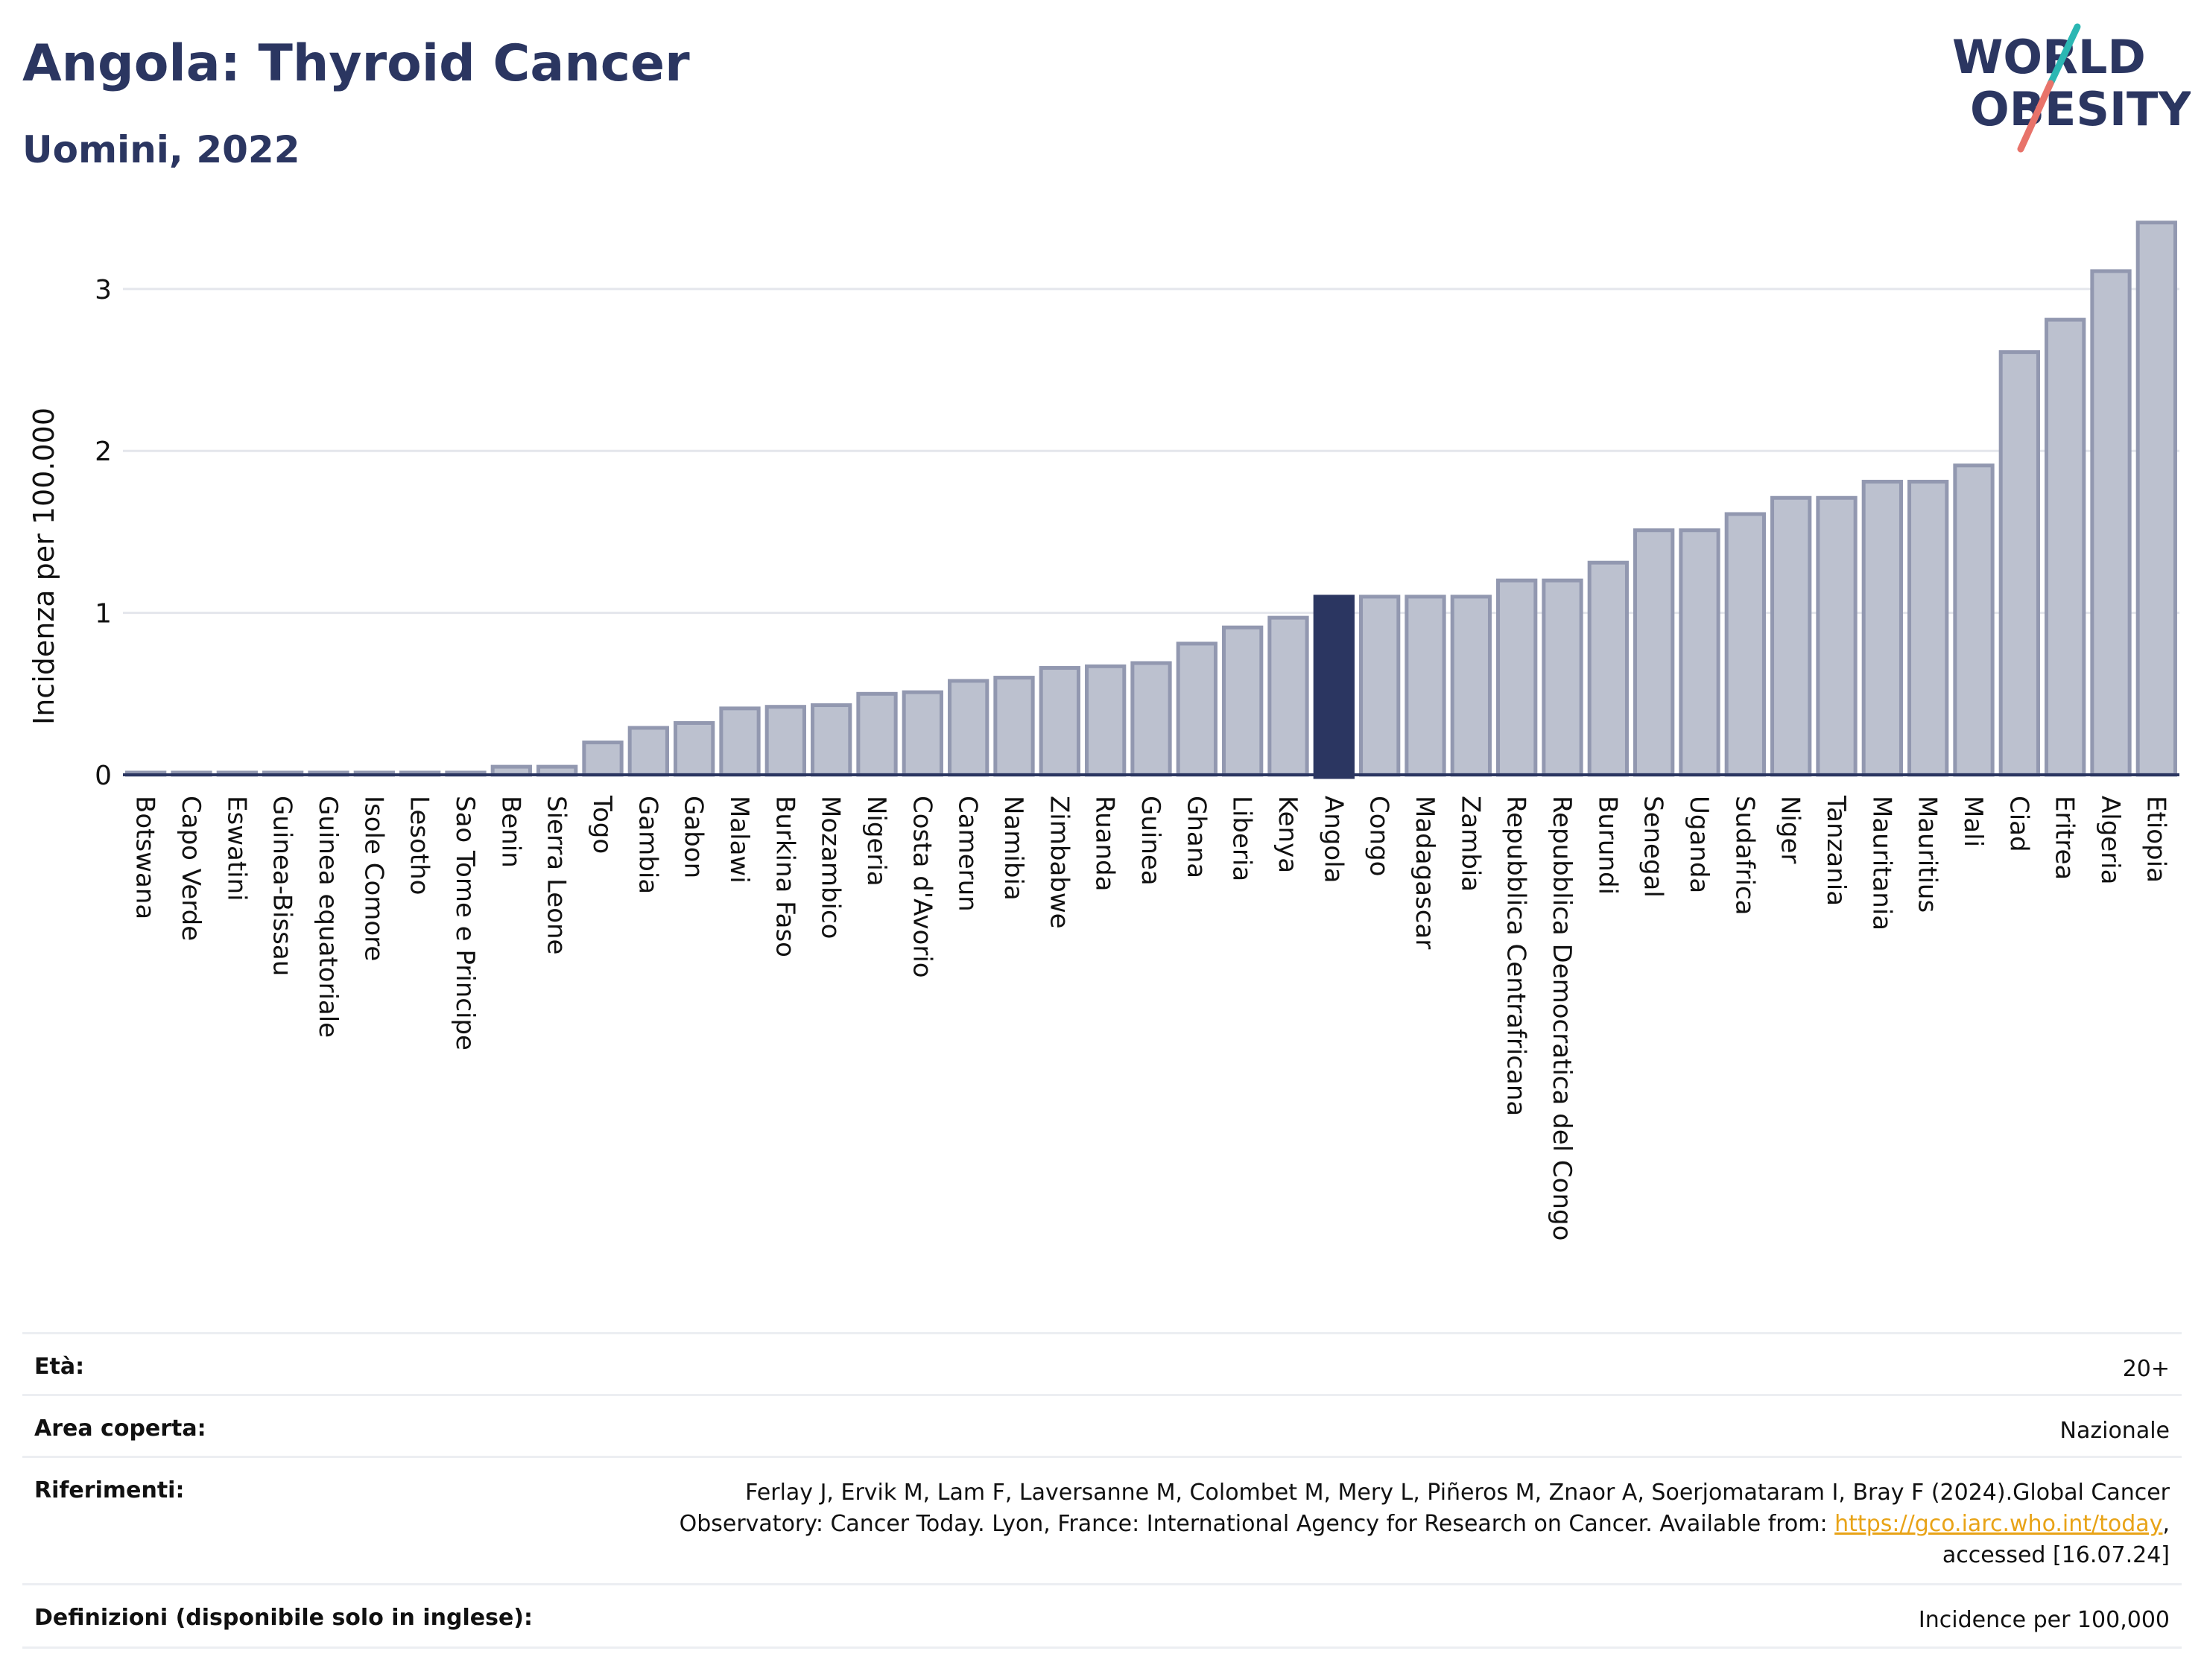  What do you see at coordinates (603, 759) in the screenshot?
I see `bar-togo` at bounding box center [603, 759].